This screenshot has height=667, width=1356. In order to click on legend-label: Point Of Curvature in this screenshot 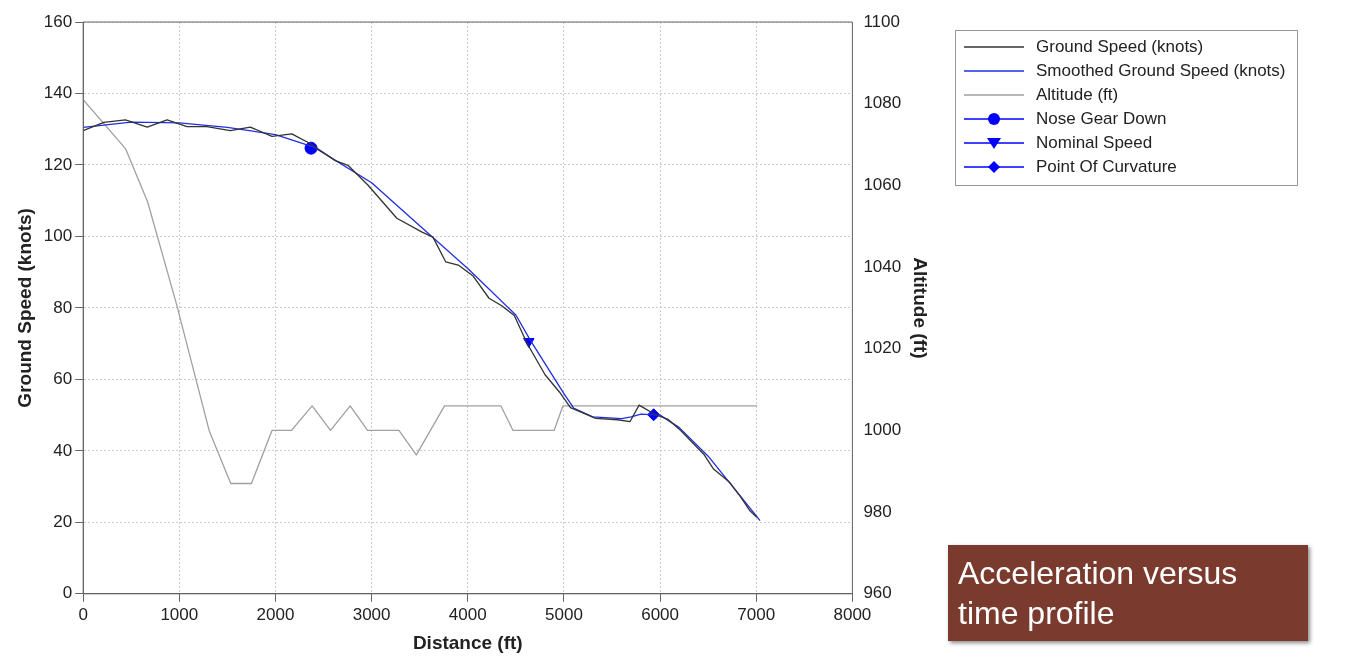, I will do `click(1106, 167)`.